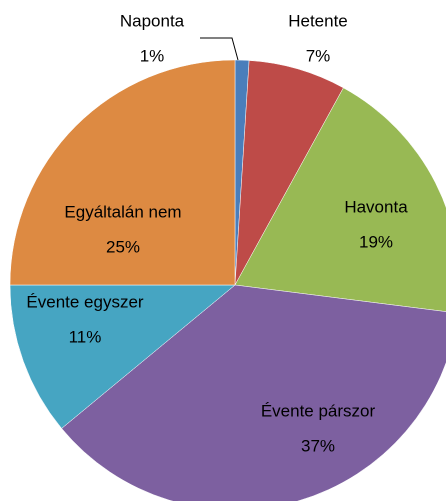 The width and height of the screenshot is (446, 501). I want to click on slice-value-label: 7%, so click(318, 55).